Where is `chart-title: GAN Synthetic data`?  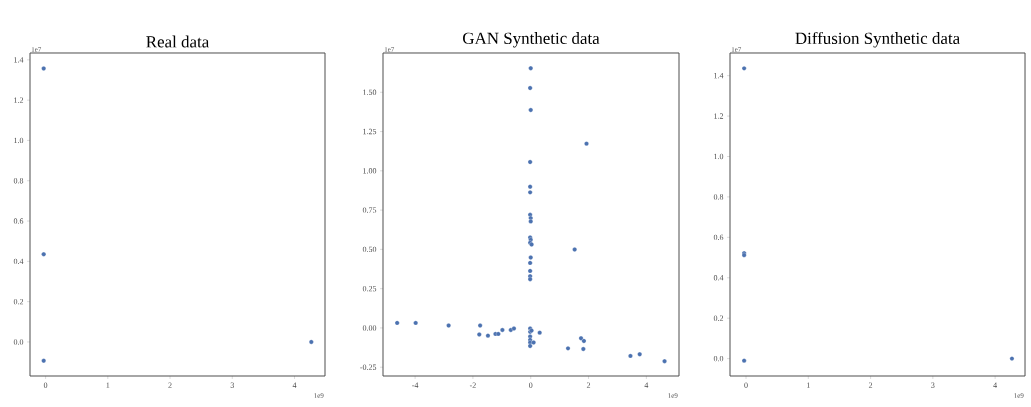
chart-title: GAN Synthetic data is located at coordinates (531, 40).